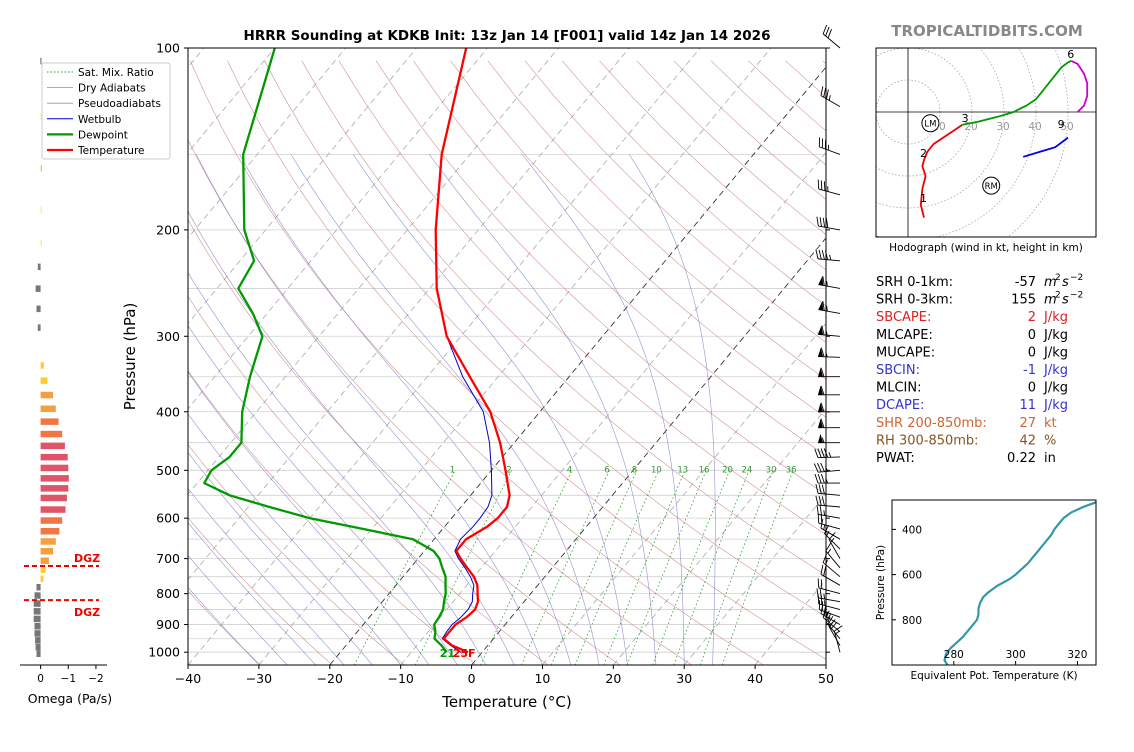 This screenshot has width=1134, height=752. I want to click on thetae-x-label: Equivalent Pot. Temperature (K), so click(993, 676).